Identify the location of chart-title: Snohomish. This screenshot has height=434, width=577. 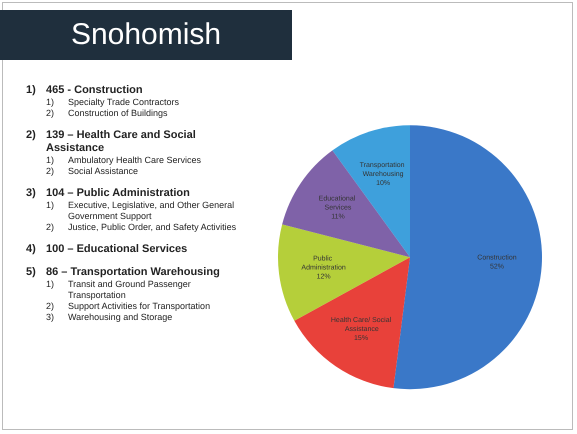
(146, 35).